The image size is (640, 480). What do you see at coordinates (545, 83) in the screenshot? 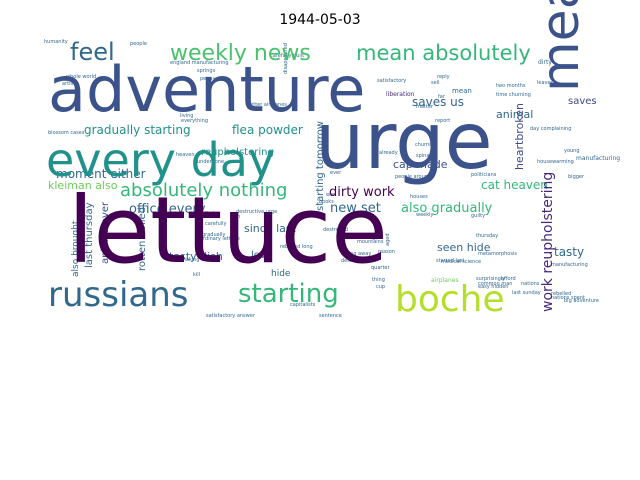
I see `word-leaves: leaves` at bounding box center [545, 83].